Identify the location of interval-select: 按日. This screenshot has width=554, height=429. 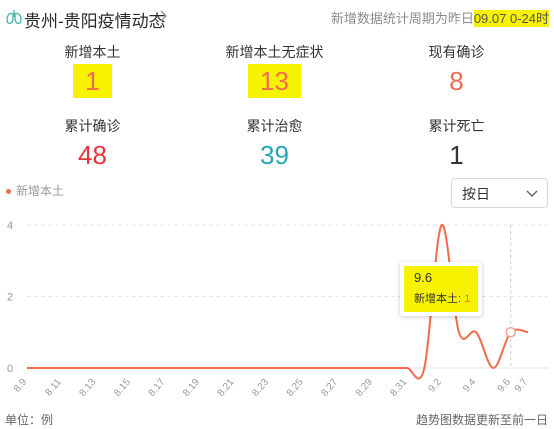
(499, 193).